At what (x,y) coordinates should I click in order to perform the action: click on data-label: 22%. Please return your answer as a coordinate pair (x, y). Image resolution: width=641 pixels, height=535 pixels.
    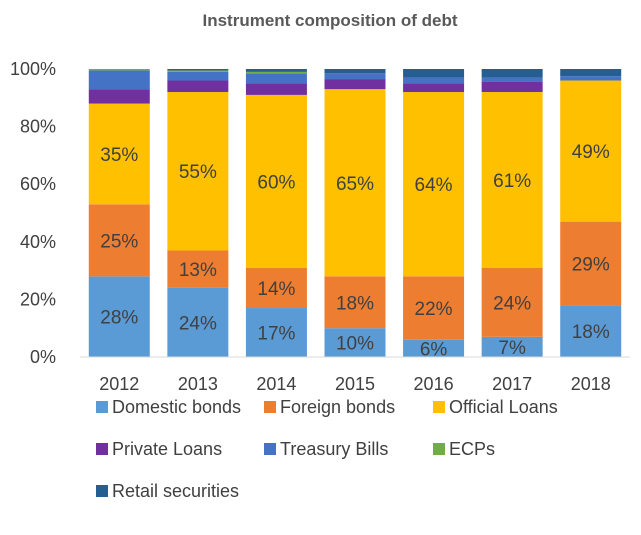
    Looking at the image, I should click on (434, 309).